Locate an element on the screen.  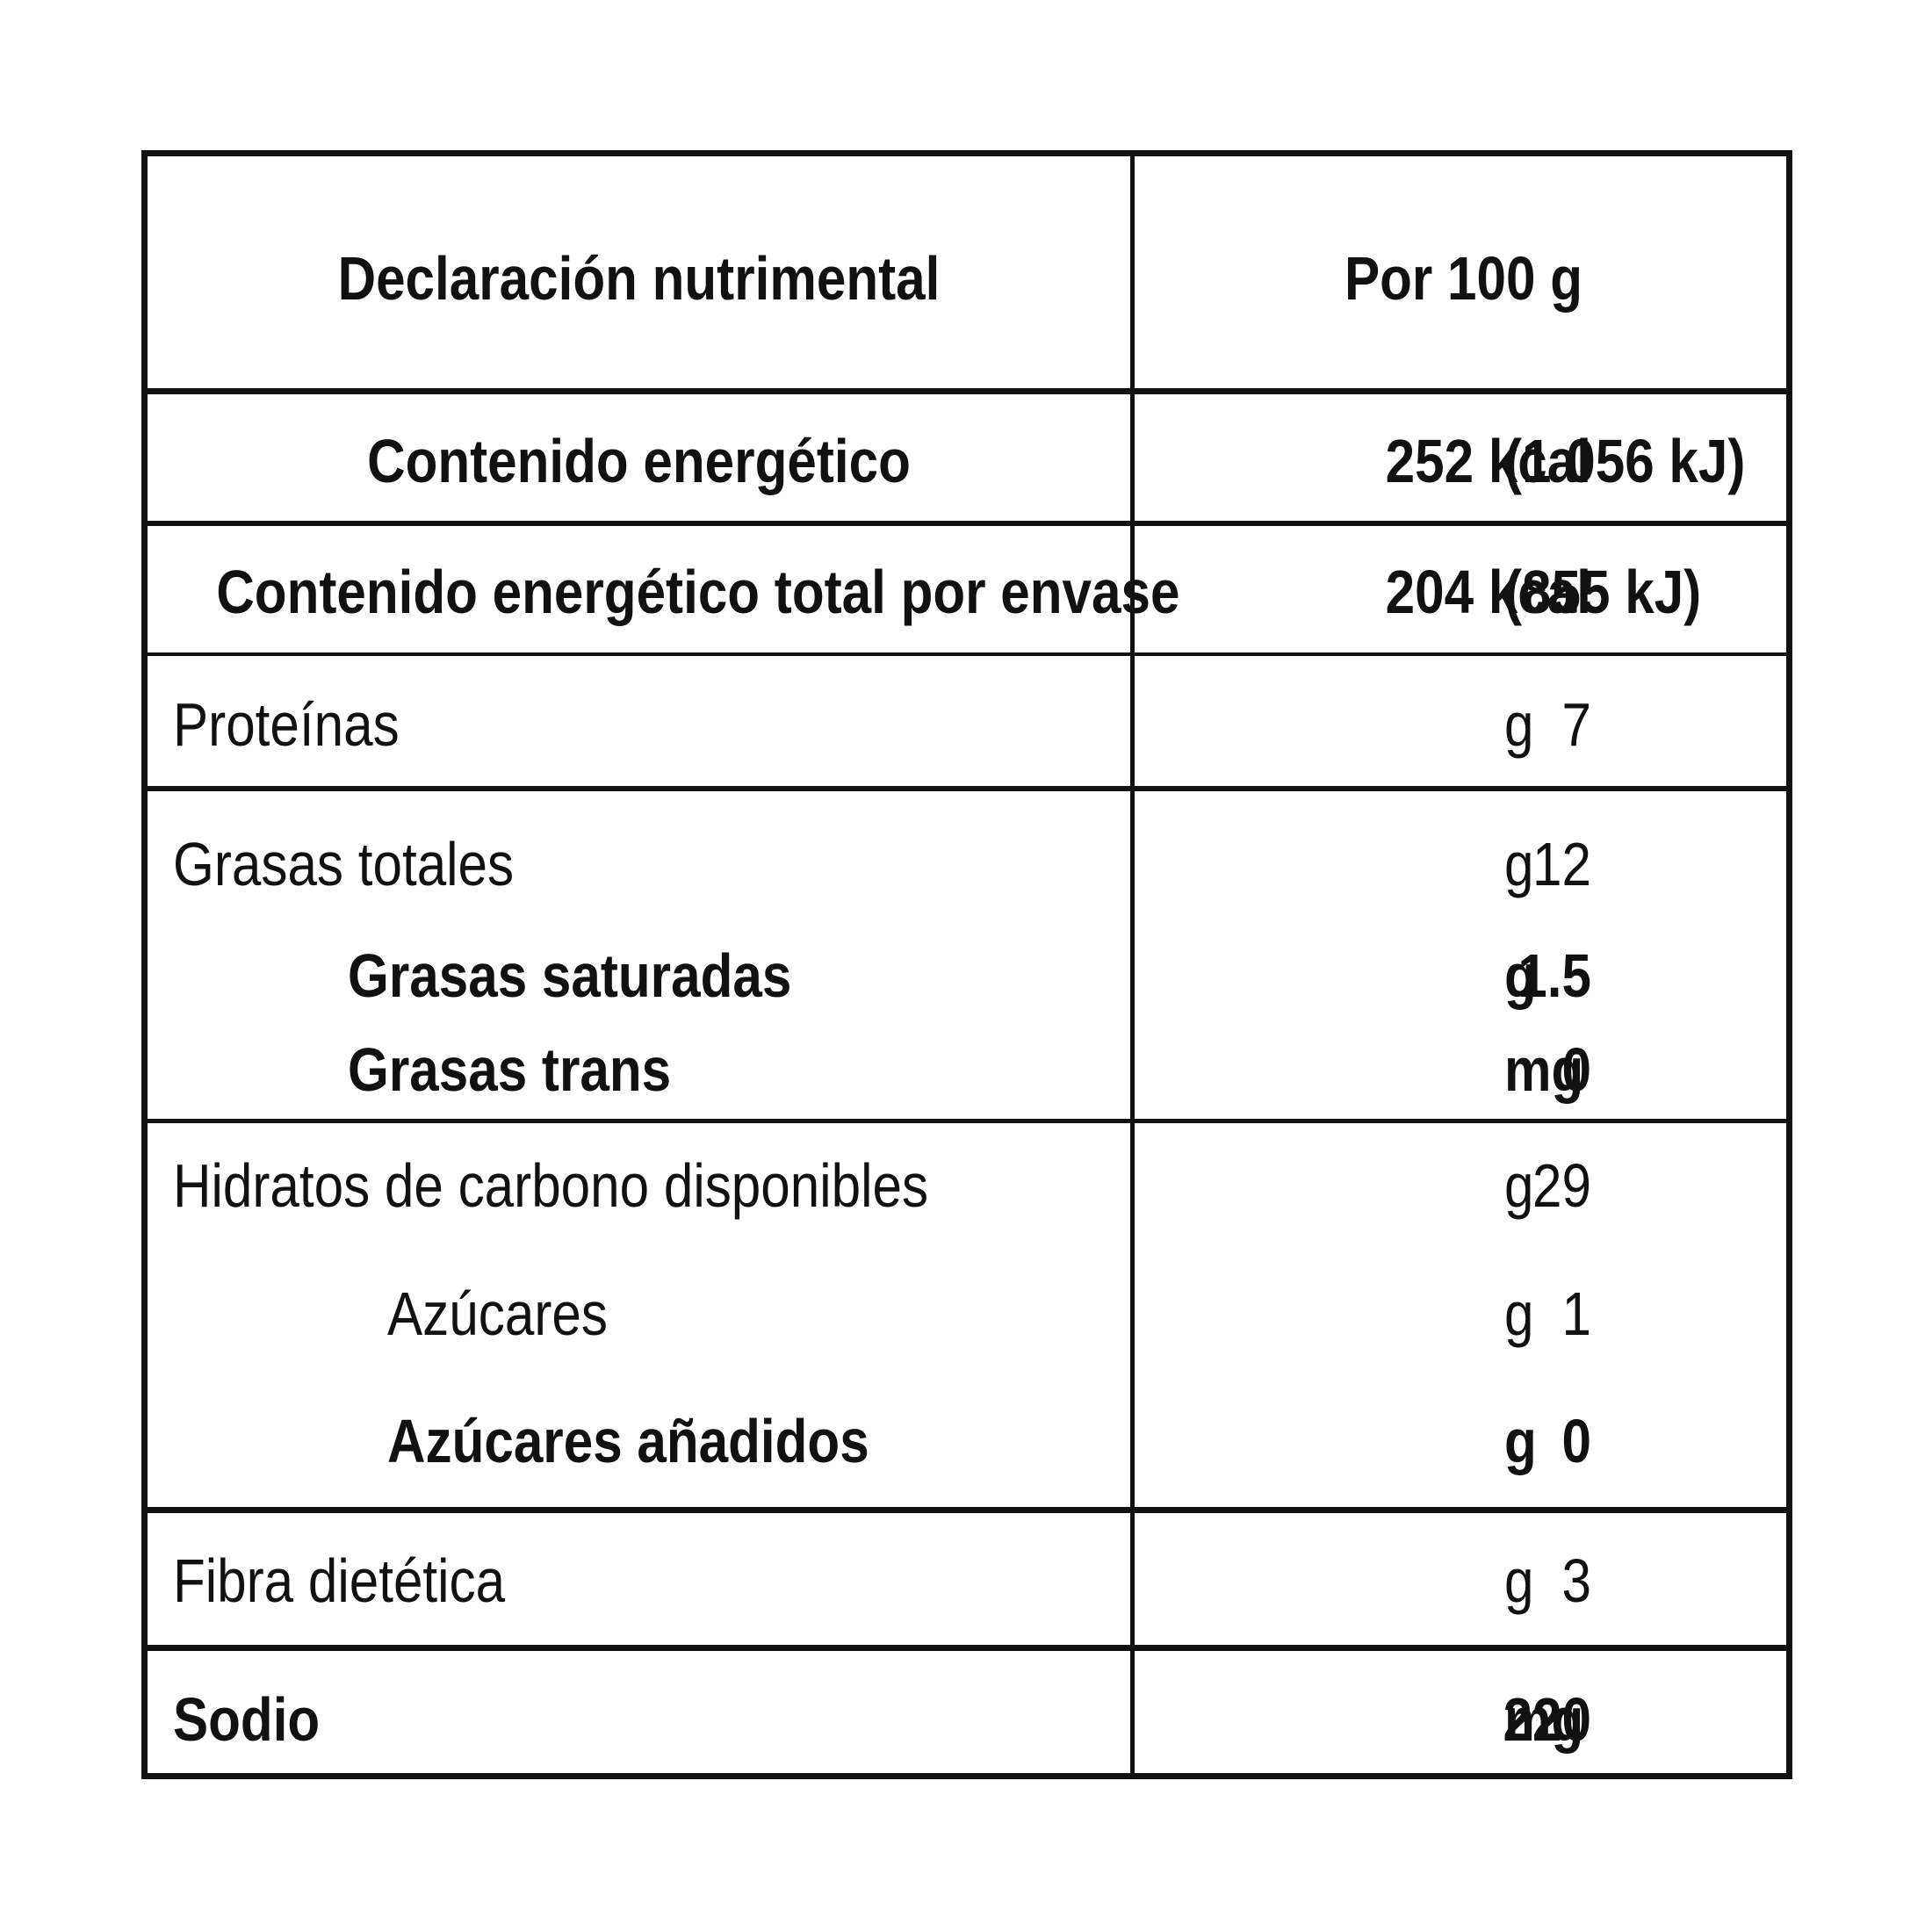
trans-fat-unit: mg is located at coordinates (1544, 1069).